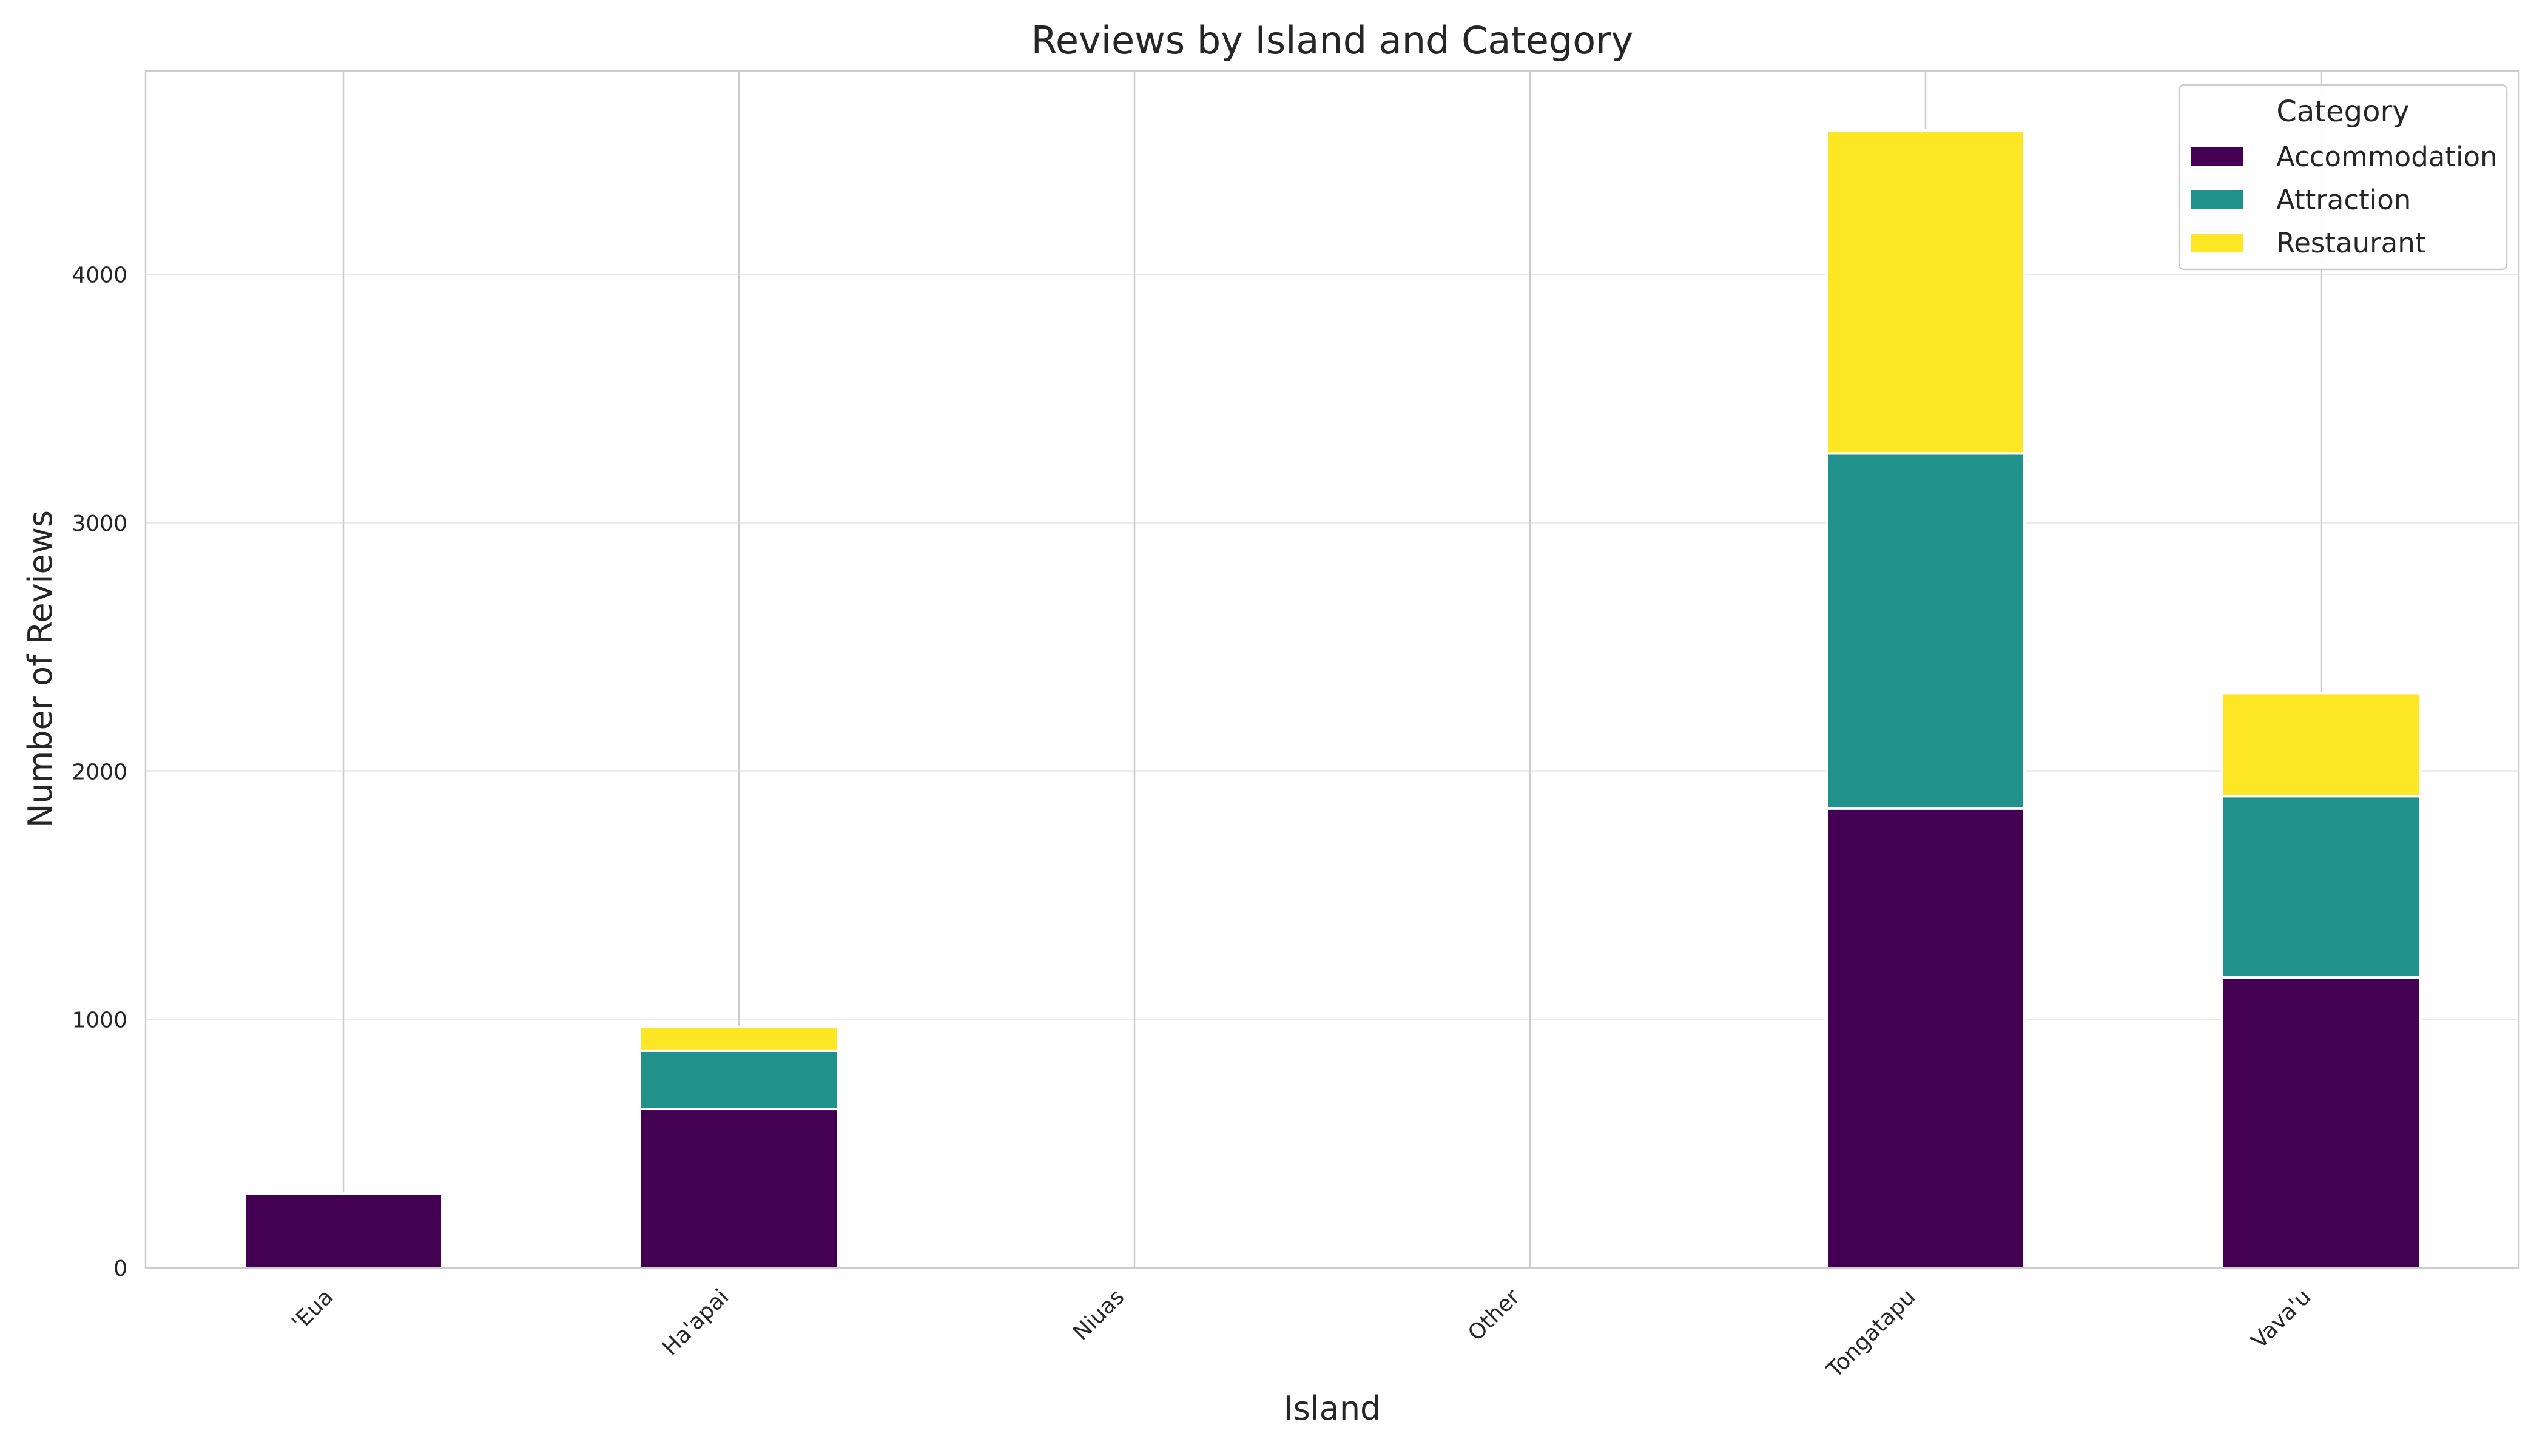 The width and height of the screenshot is (2548, 1456). What do you see at coordinates (1332, 1408) in the screenshot?
I see `x-axis-label: Island` at bounding box center [1332, 1408].